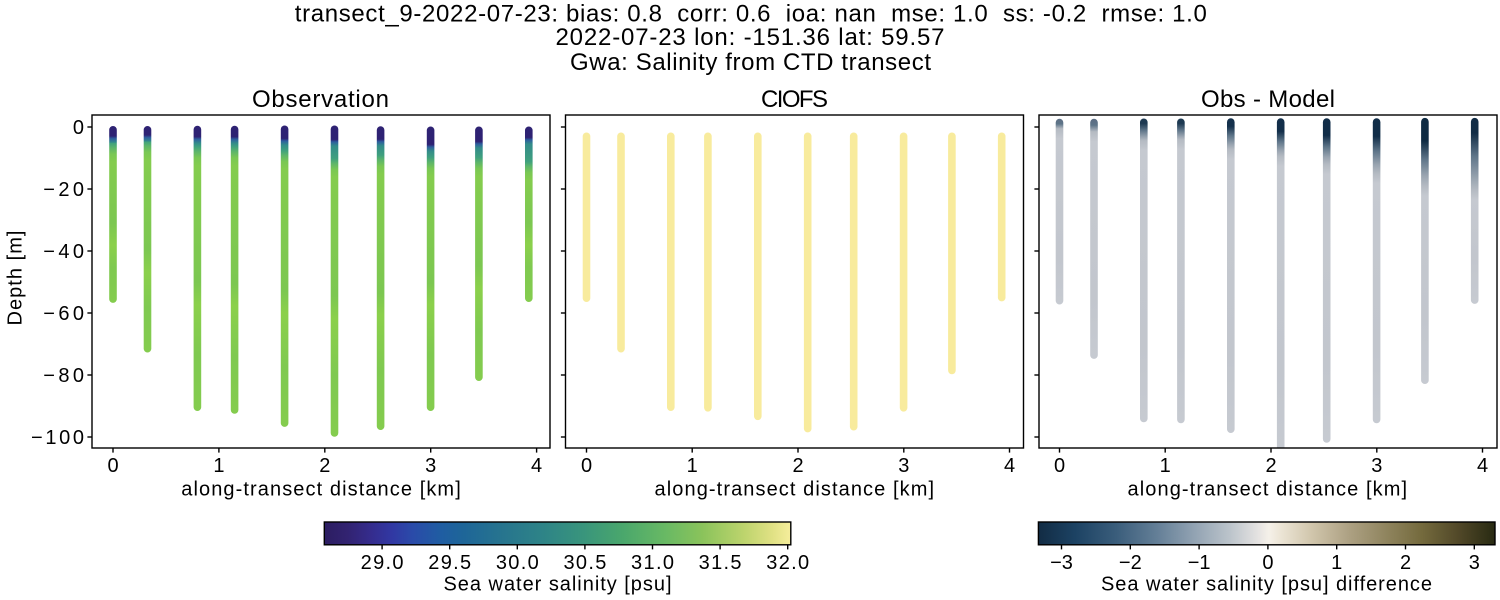  I want to click on svg-text: −1, so click(1199, 563).